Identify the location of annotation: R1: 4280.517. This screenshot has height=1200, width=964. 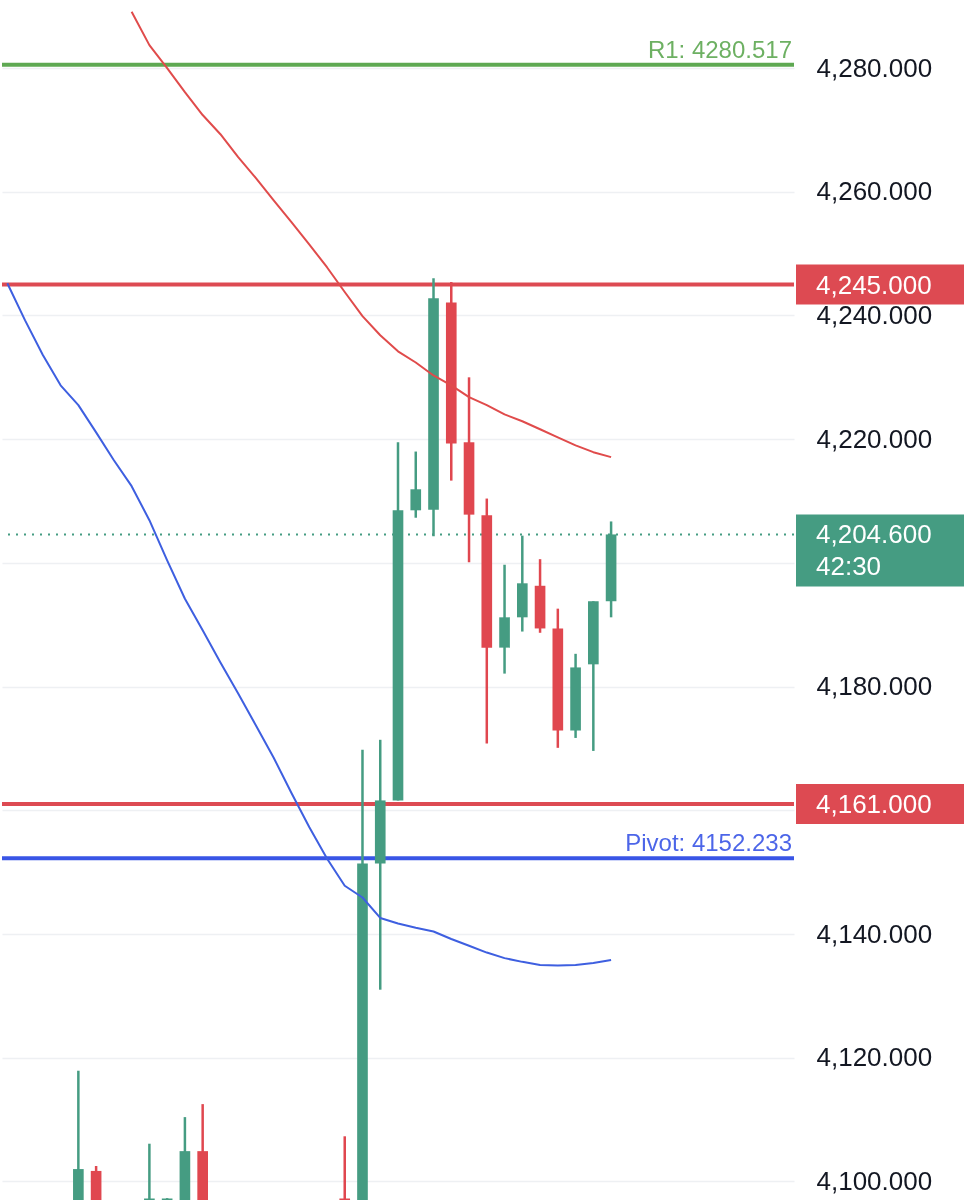
(719, 49).